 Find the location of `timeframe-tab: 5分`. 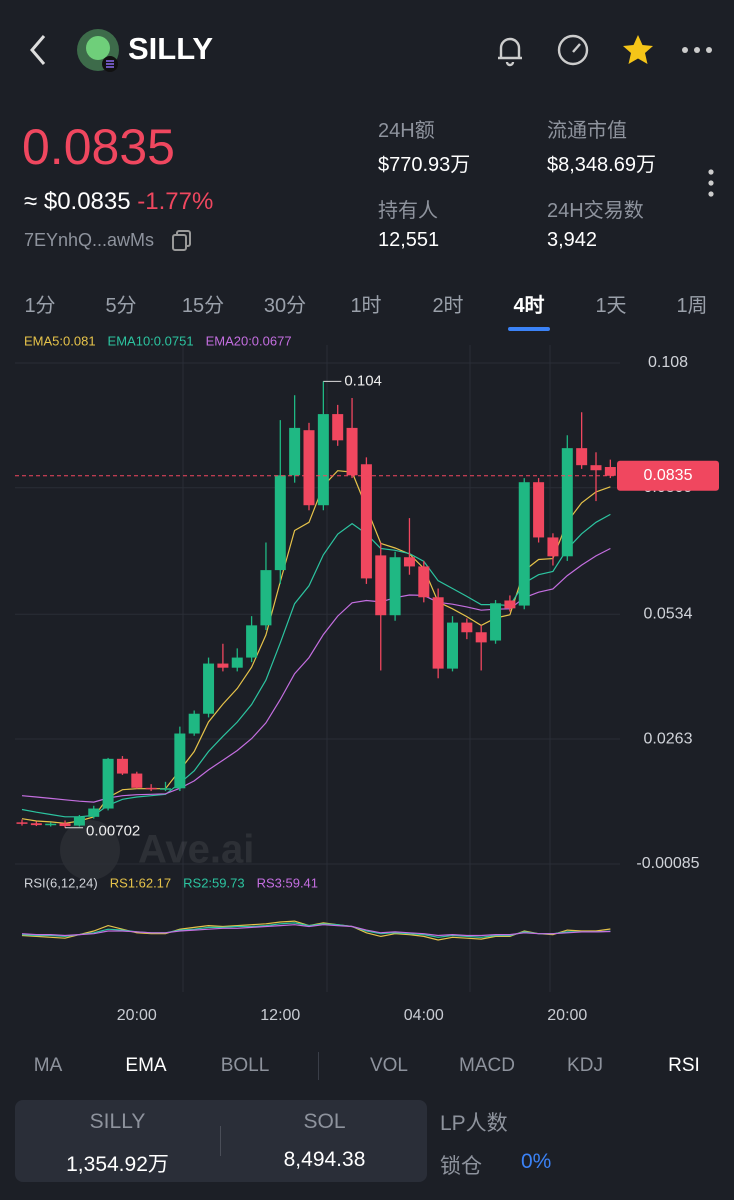

timeframe-tab: 5分 is located at coordinates (121, 306).